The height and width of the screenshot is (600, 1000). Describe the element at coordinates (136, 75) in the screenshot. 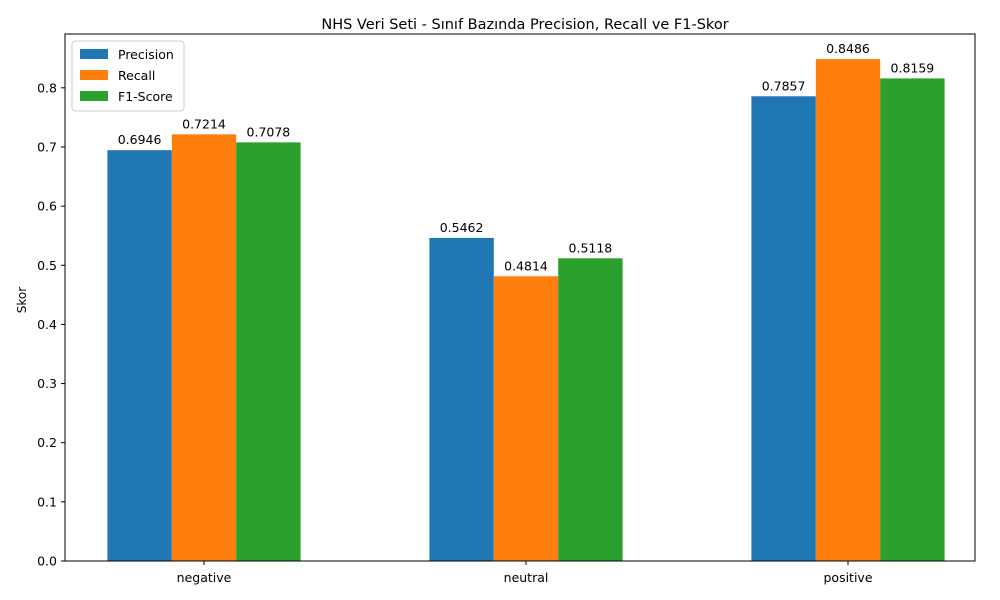

I see `legend-label-recall: Recall` at that location.